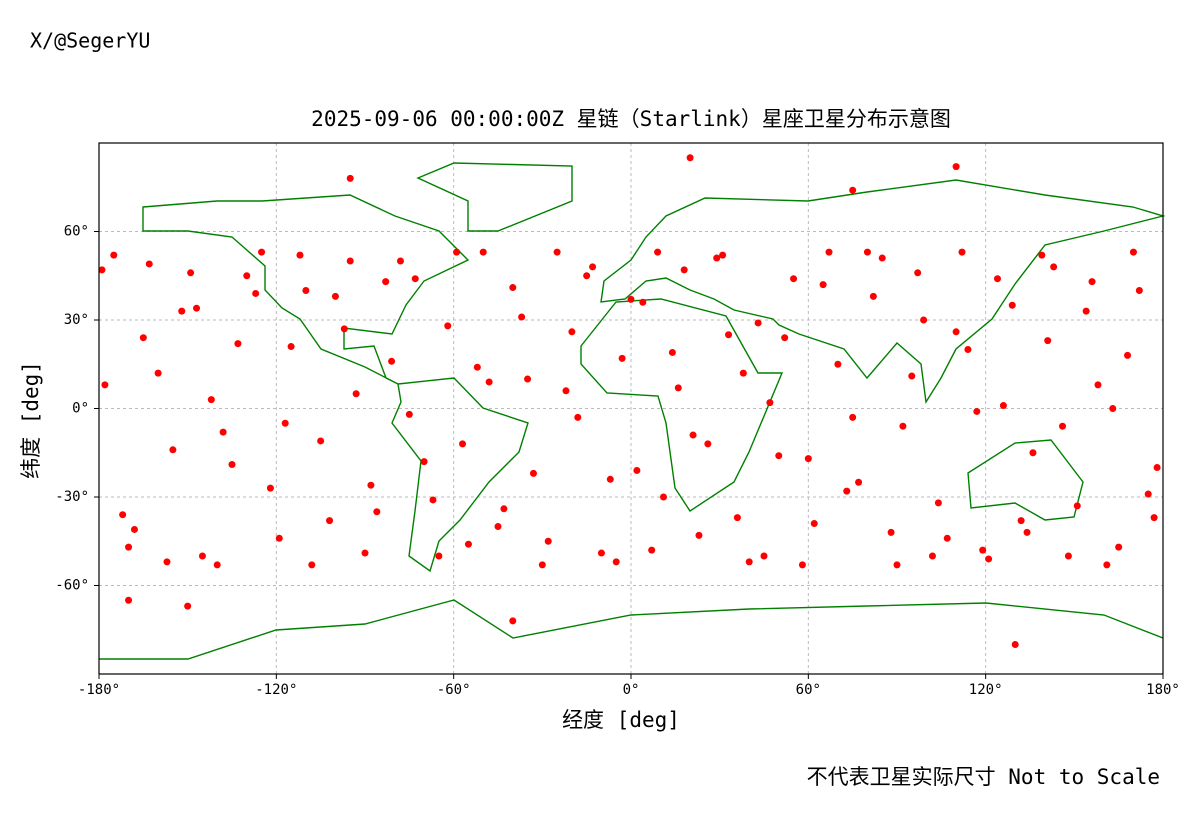  I want to click on x-tick-label: -60°, so click(454, 690).